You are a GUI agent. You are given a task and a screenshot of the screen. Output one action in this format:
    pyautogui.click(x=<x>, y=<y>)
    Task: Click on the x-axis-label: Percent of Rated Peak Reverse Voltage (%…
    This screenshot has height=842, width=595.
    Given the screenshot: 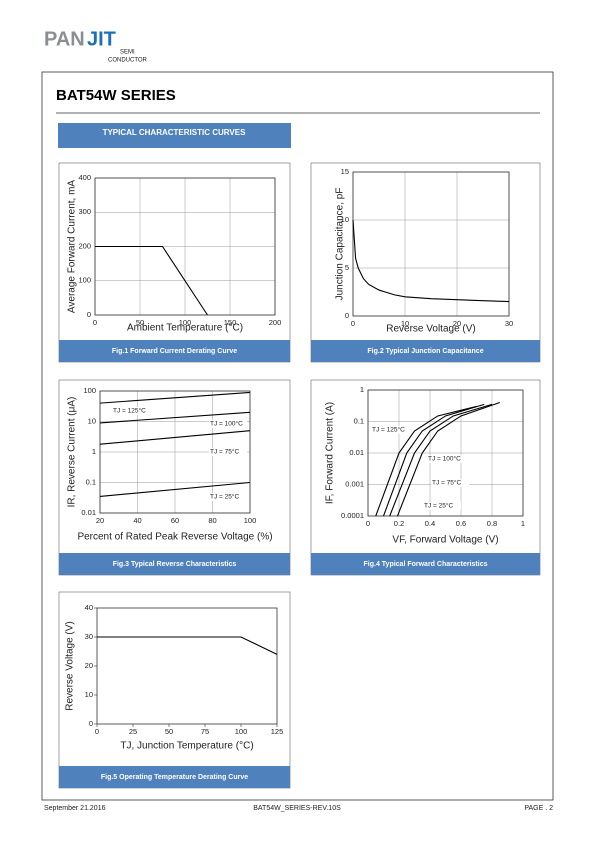 What is the action you would take?
    pyautogui.click(x=174, y=537)
    